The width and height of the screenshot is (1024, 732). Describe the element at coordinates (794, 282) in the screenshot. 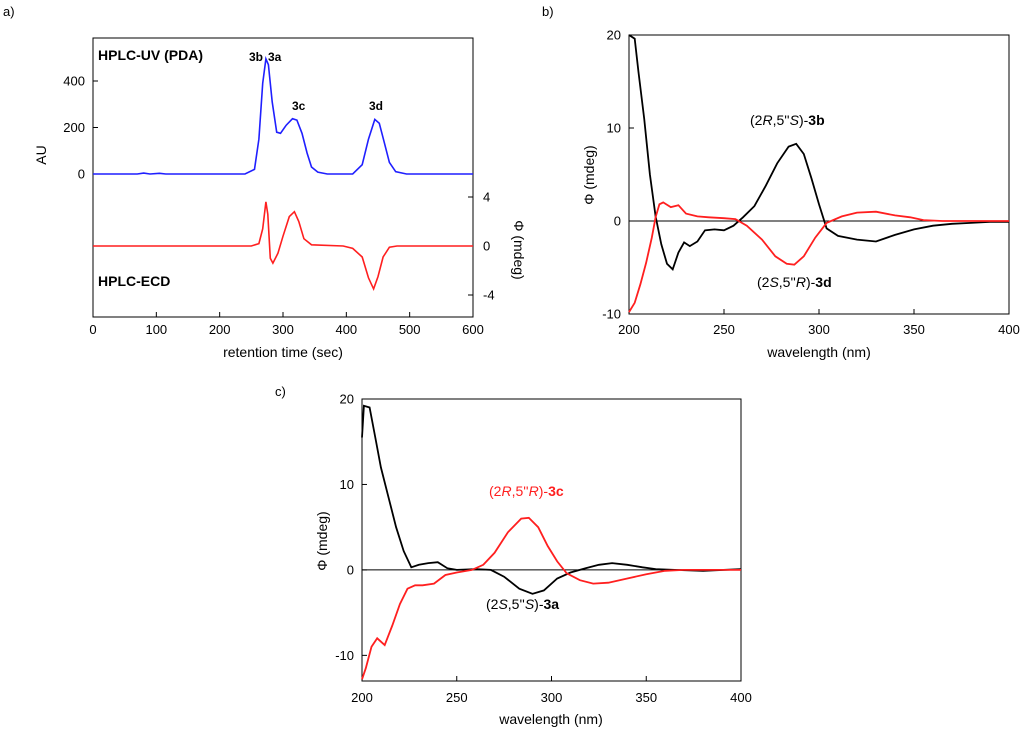

I see `annotation-3d: (2S,5''R)-3d` at that location.